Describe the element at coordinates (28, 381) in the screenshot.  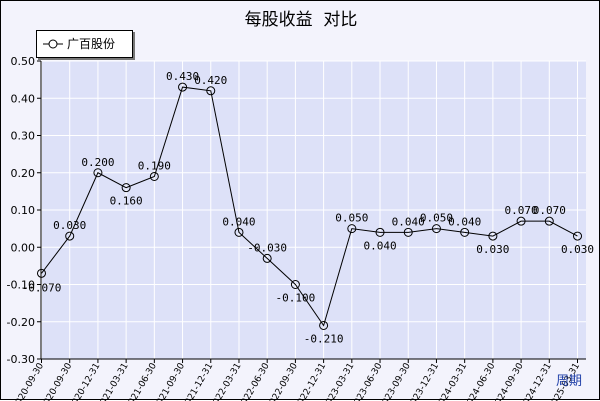
I see `x-tick-label: 2020-09-30` at that location.